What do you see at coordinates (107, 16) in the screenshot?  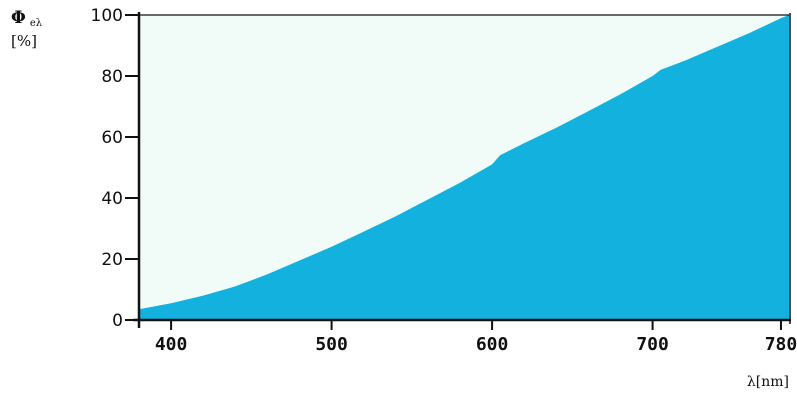 I see `y-tick-label: 100` at bounding box center [107, 16].